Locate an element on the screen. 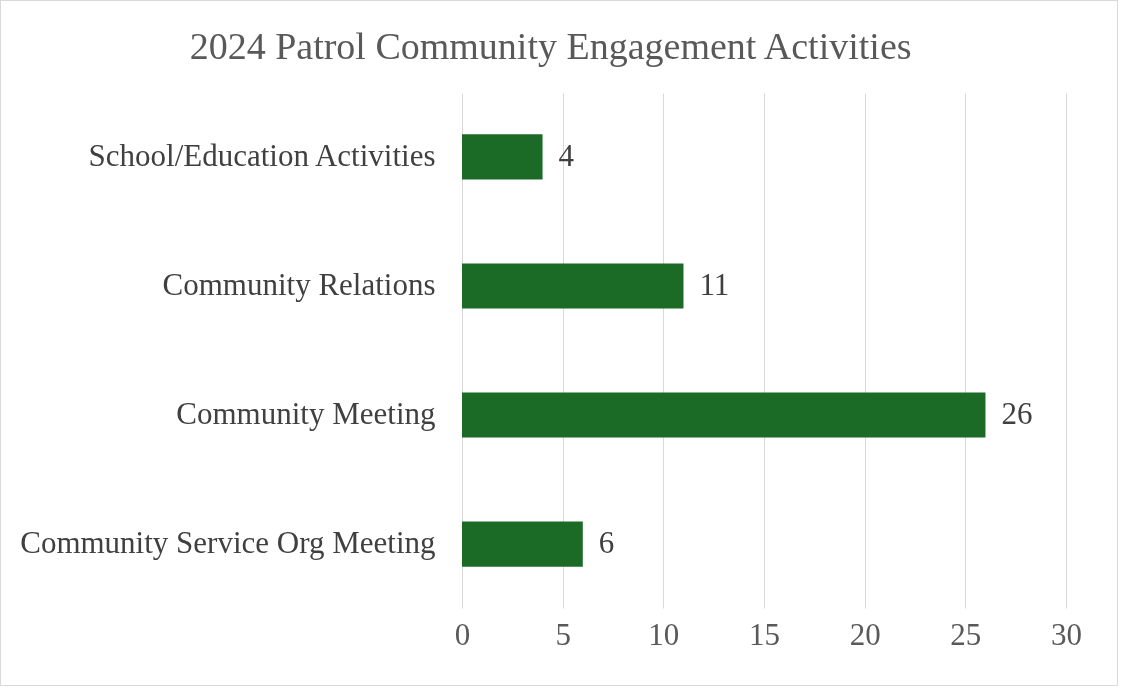  x-tick-label: 10 is located at coordinates (664, 634).